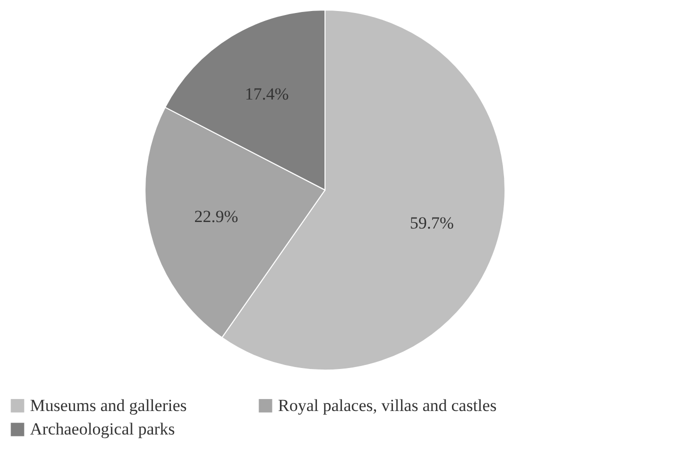 This screenshot has height=460, width=677. I want to click on data-label: 59.7%, so click(432, 223).